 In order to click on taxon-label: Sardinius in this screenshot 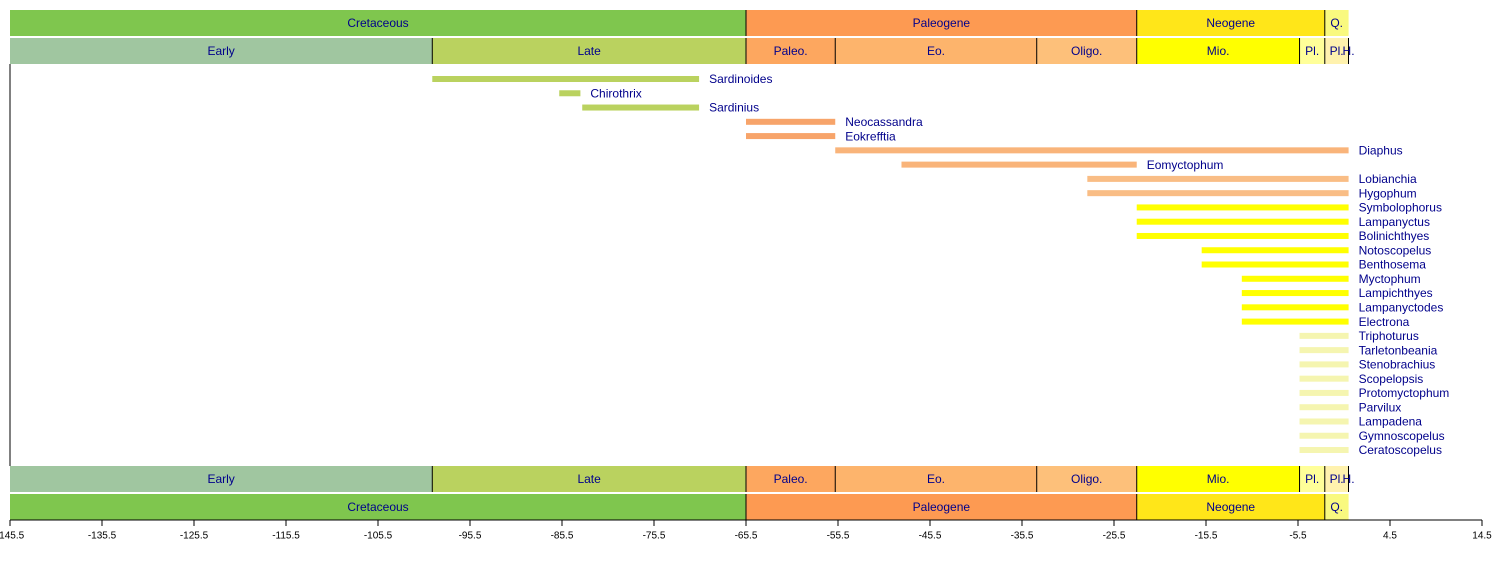, I will do `click(734, 108)`.